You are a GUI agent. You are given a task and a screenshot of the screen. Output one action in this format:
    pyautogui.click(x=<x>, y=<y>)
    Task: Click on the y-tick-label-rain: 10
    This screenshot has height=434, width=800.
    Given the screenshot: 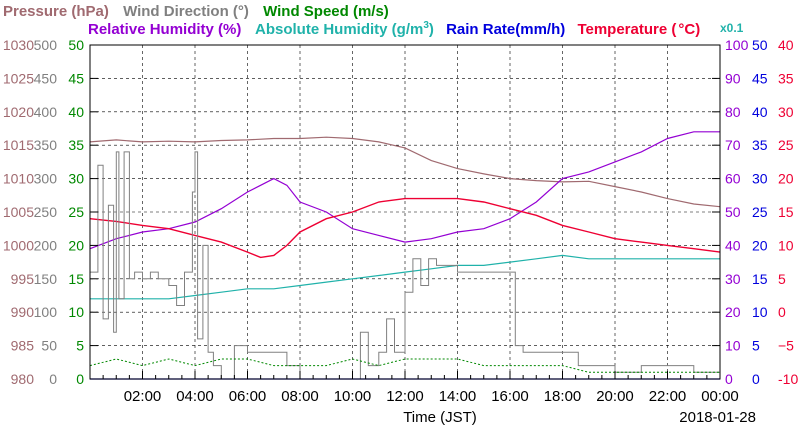 What is the action you would take?
    pyautogui.click(x=760, y=312)
    